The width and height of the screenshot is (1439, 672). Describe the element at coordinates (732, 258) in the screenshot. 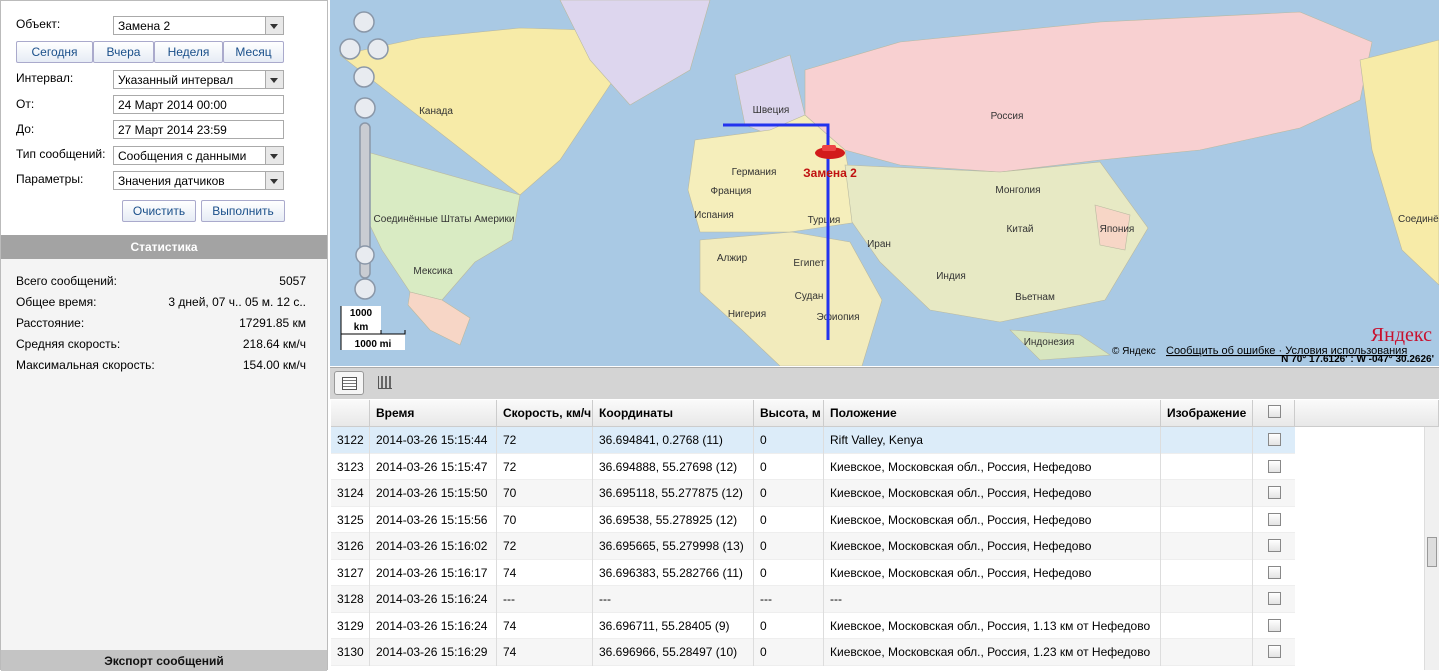

I see `map-label: Алжир` at that location.